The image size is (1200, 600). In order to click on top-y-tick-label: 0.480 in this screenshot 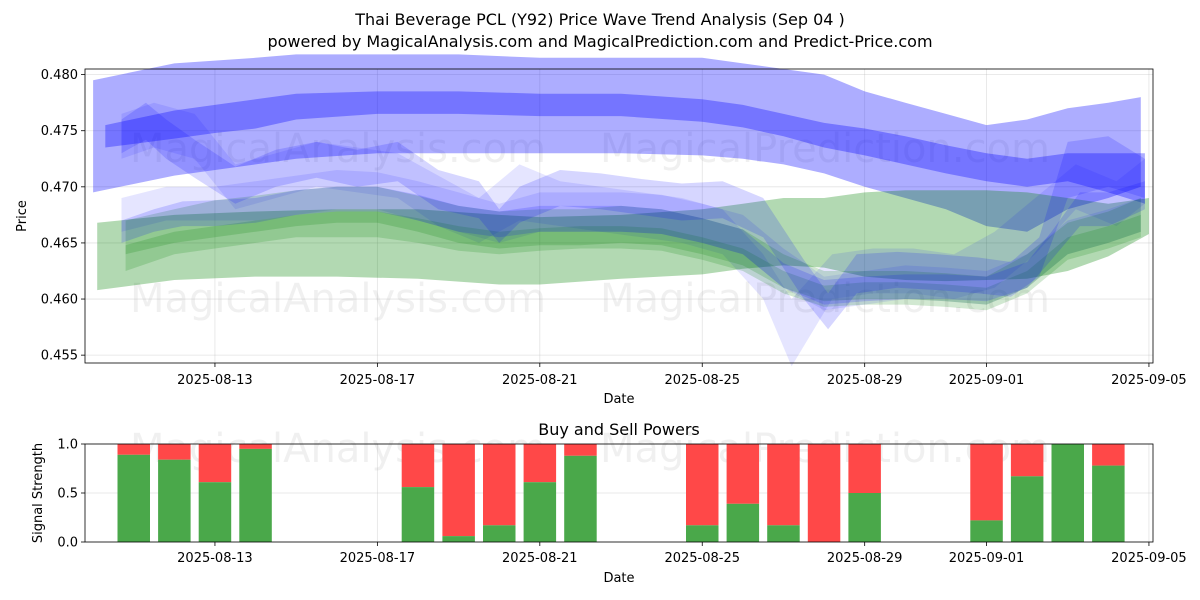, I will do `click(59, 75)`.